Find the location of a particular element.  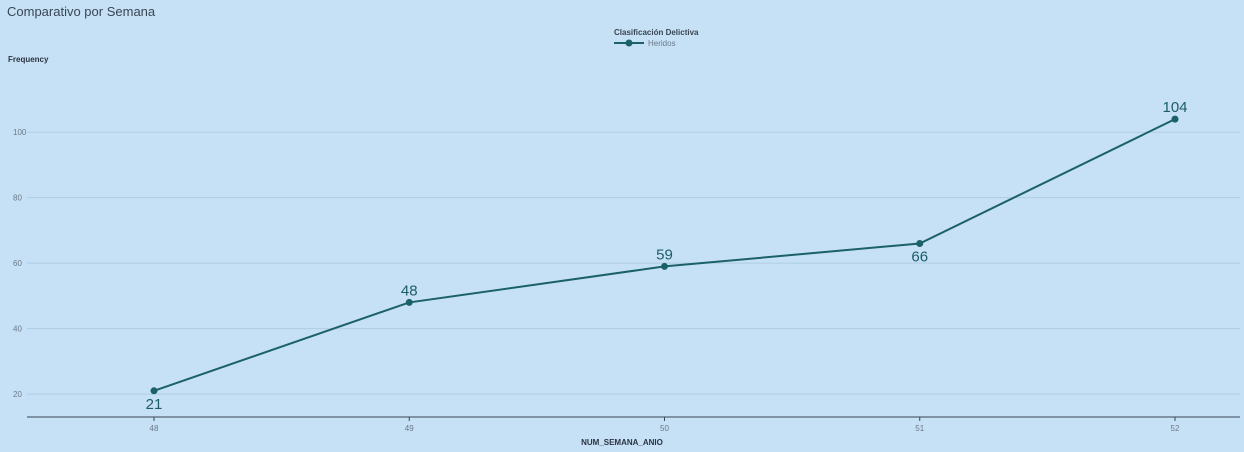

data-label: 21 is located at coordinates (154, 404).